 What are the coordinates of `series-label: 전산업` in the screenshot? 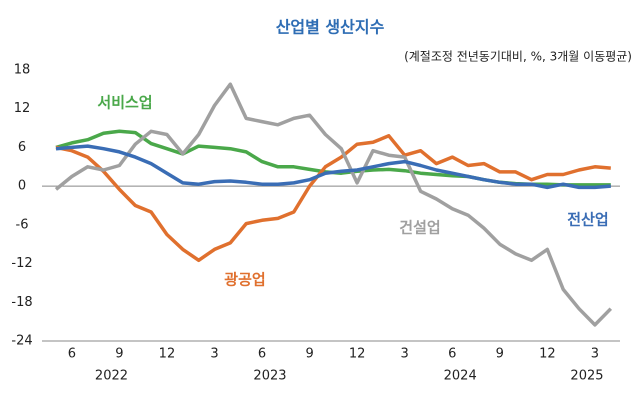 It's located at (587, 220).